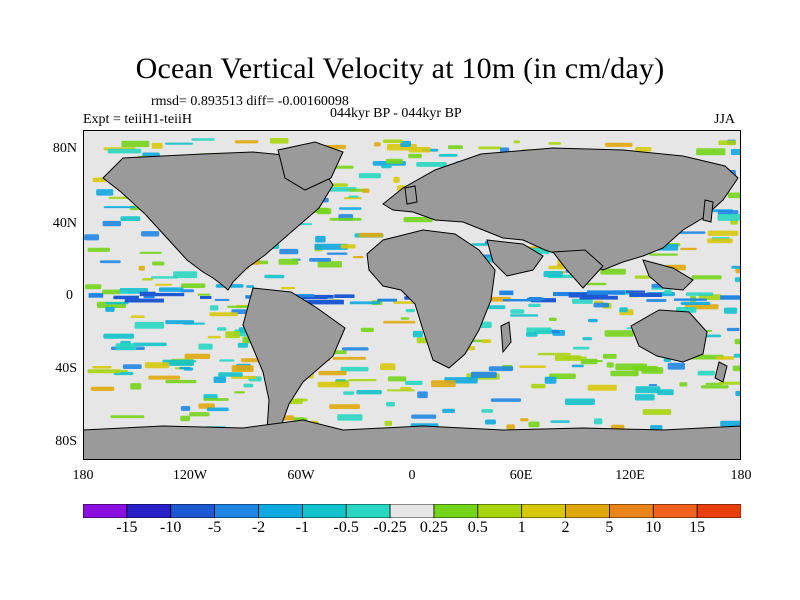  Describe the element at coordinates (721, 372) in the screenshot. I see `new-zealand` at that location.